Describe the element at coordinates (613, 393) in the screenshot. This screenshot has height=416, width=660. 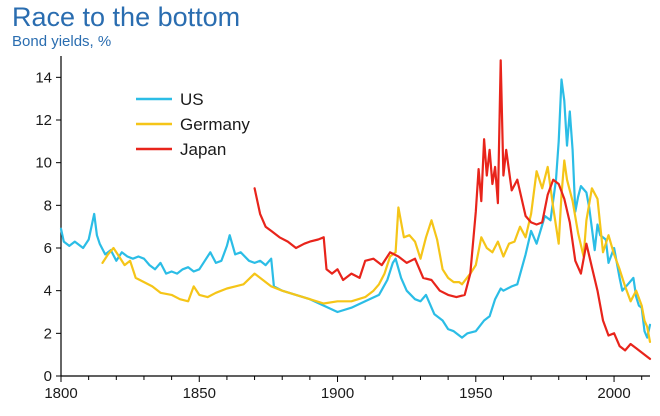
I see `x-tick-label: 2000` at that location.